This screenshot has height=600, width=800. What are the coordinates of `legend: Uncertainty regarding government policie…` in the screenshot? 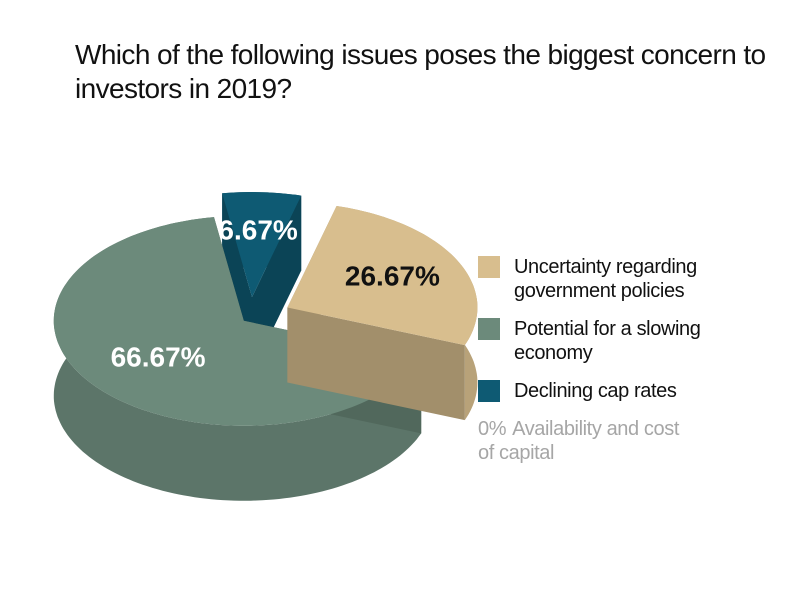 It's located at (628, 367).